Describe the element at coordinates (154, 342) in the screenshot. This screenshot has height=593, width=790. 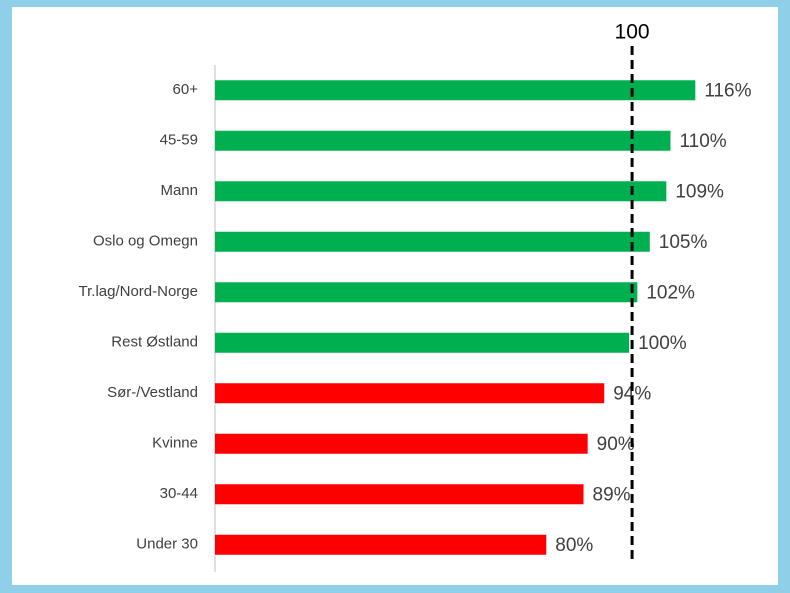
I see `category-label: Rest Østland` at that location.